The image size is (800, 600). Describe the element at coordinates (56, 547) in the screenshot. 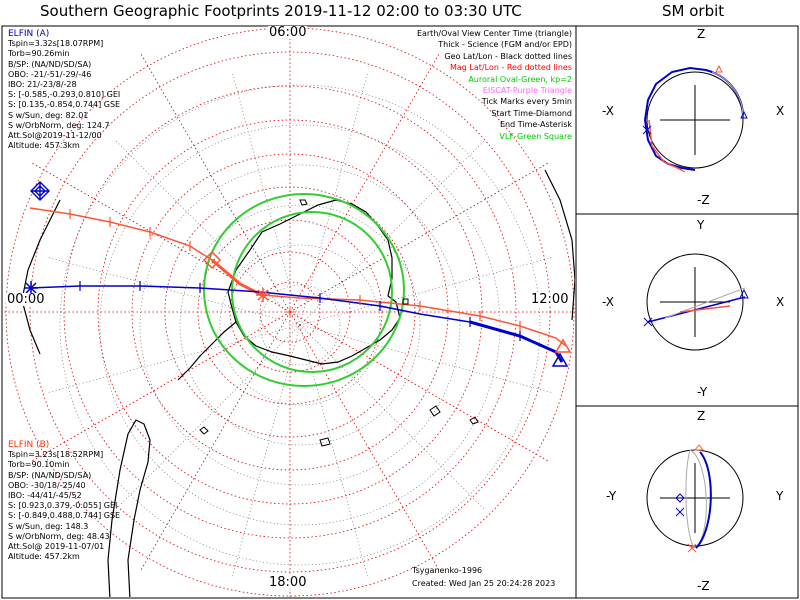

I see `elfin-b-line: Att.Sol@ 2019-11-07/01` at that location.